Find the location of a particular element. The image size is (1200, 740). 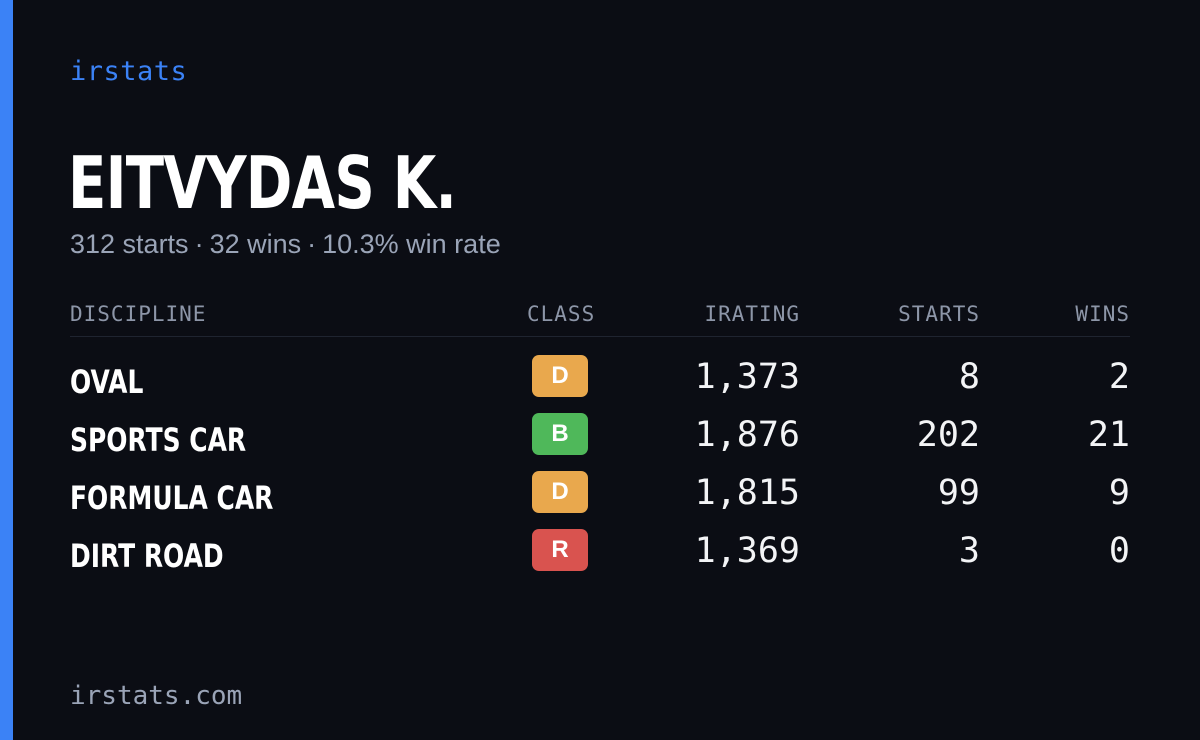

table-row: FORMULA CAR D 1,815 99 9 is located at coordinates (600, 498).